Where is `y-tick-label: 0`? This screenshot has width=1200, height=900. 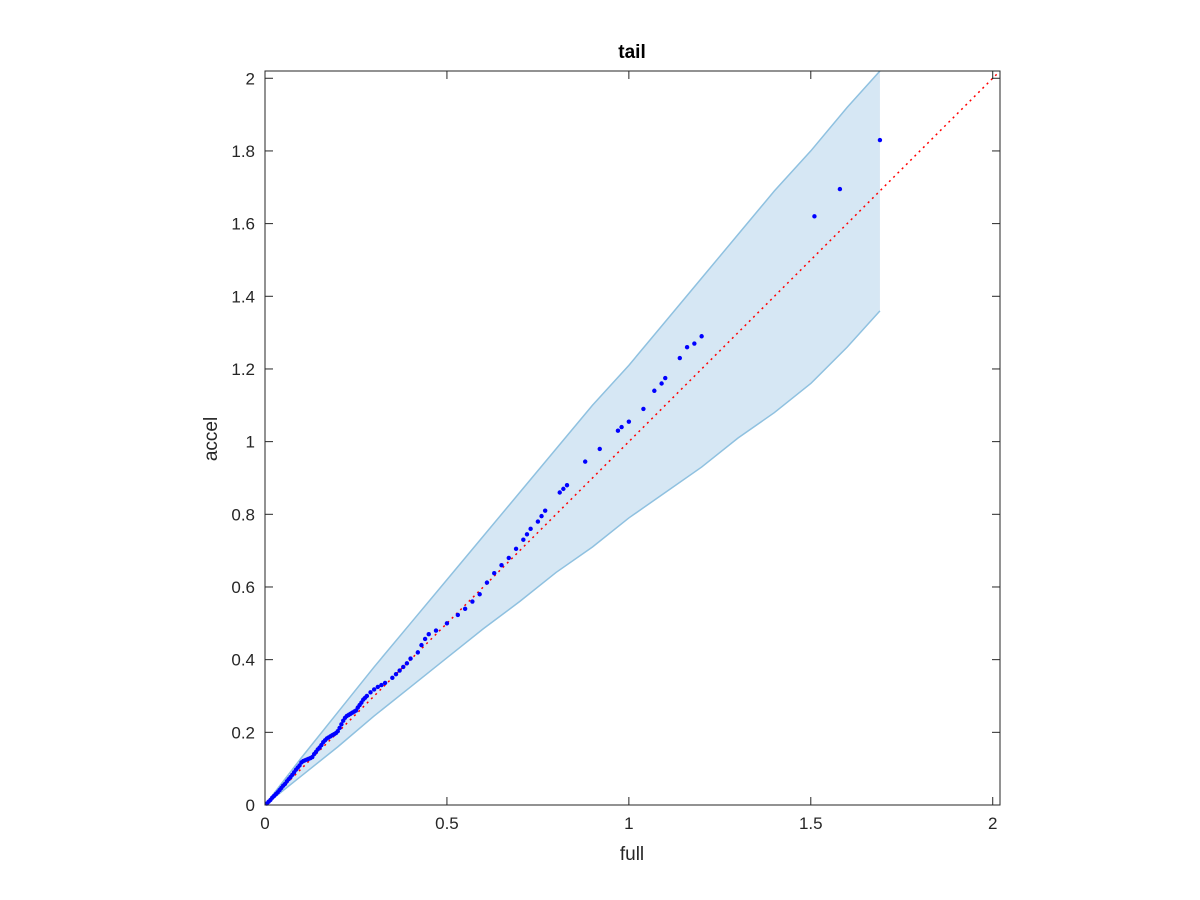
y-tick-label: 0 is located at coordinates (250, 805).